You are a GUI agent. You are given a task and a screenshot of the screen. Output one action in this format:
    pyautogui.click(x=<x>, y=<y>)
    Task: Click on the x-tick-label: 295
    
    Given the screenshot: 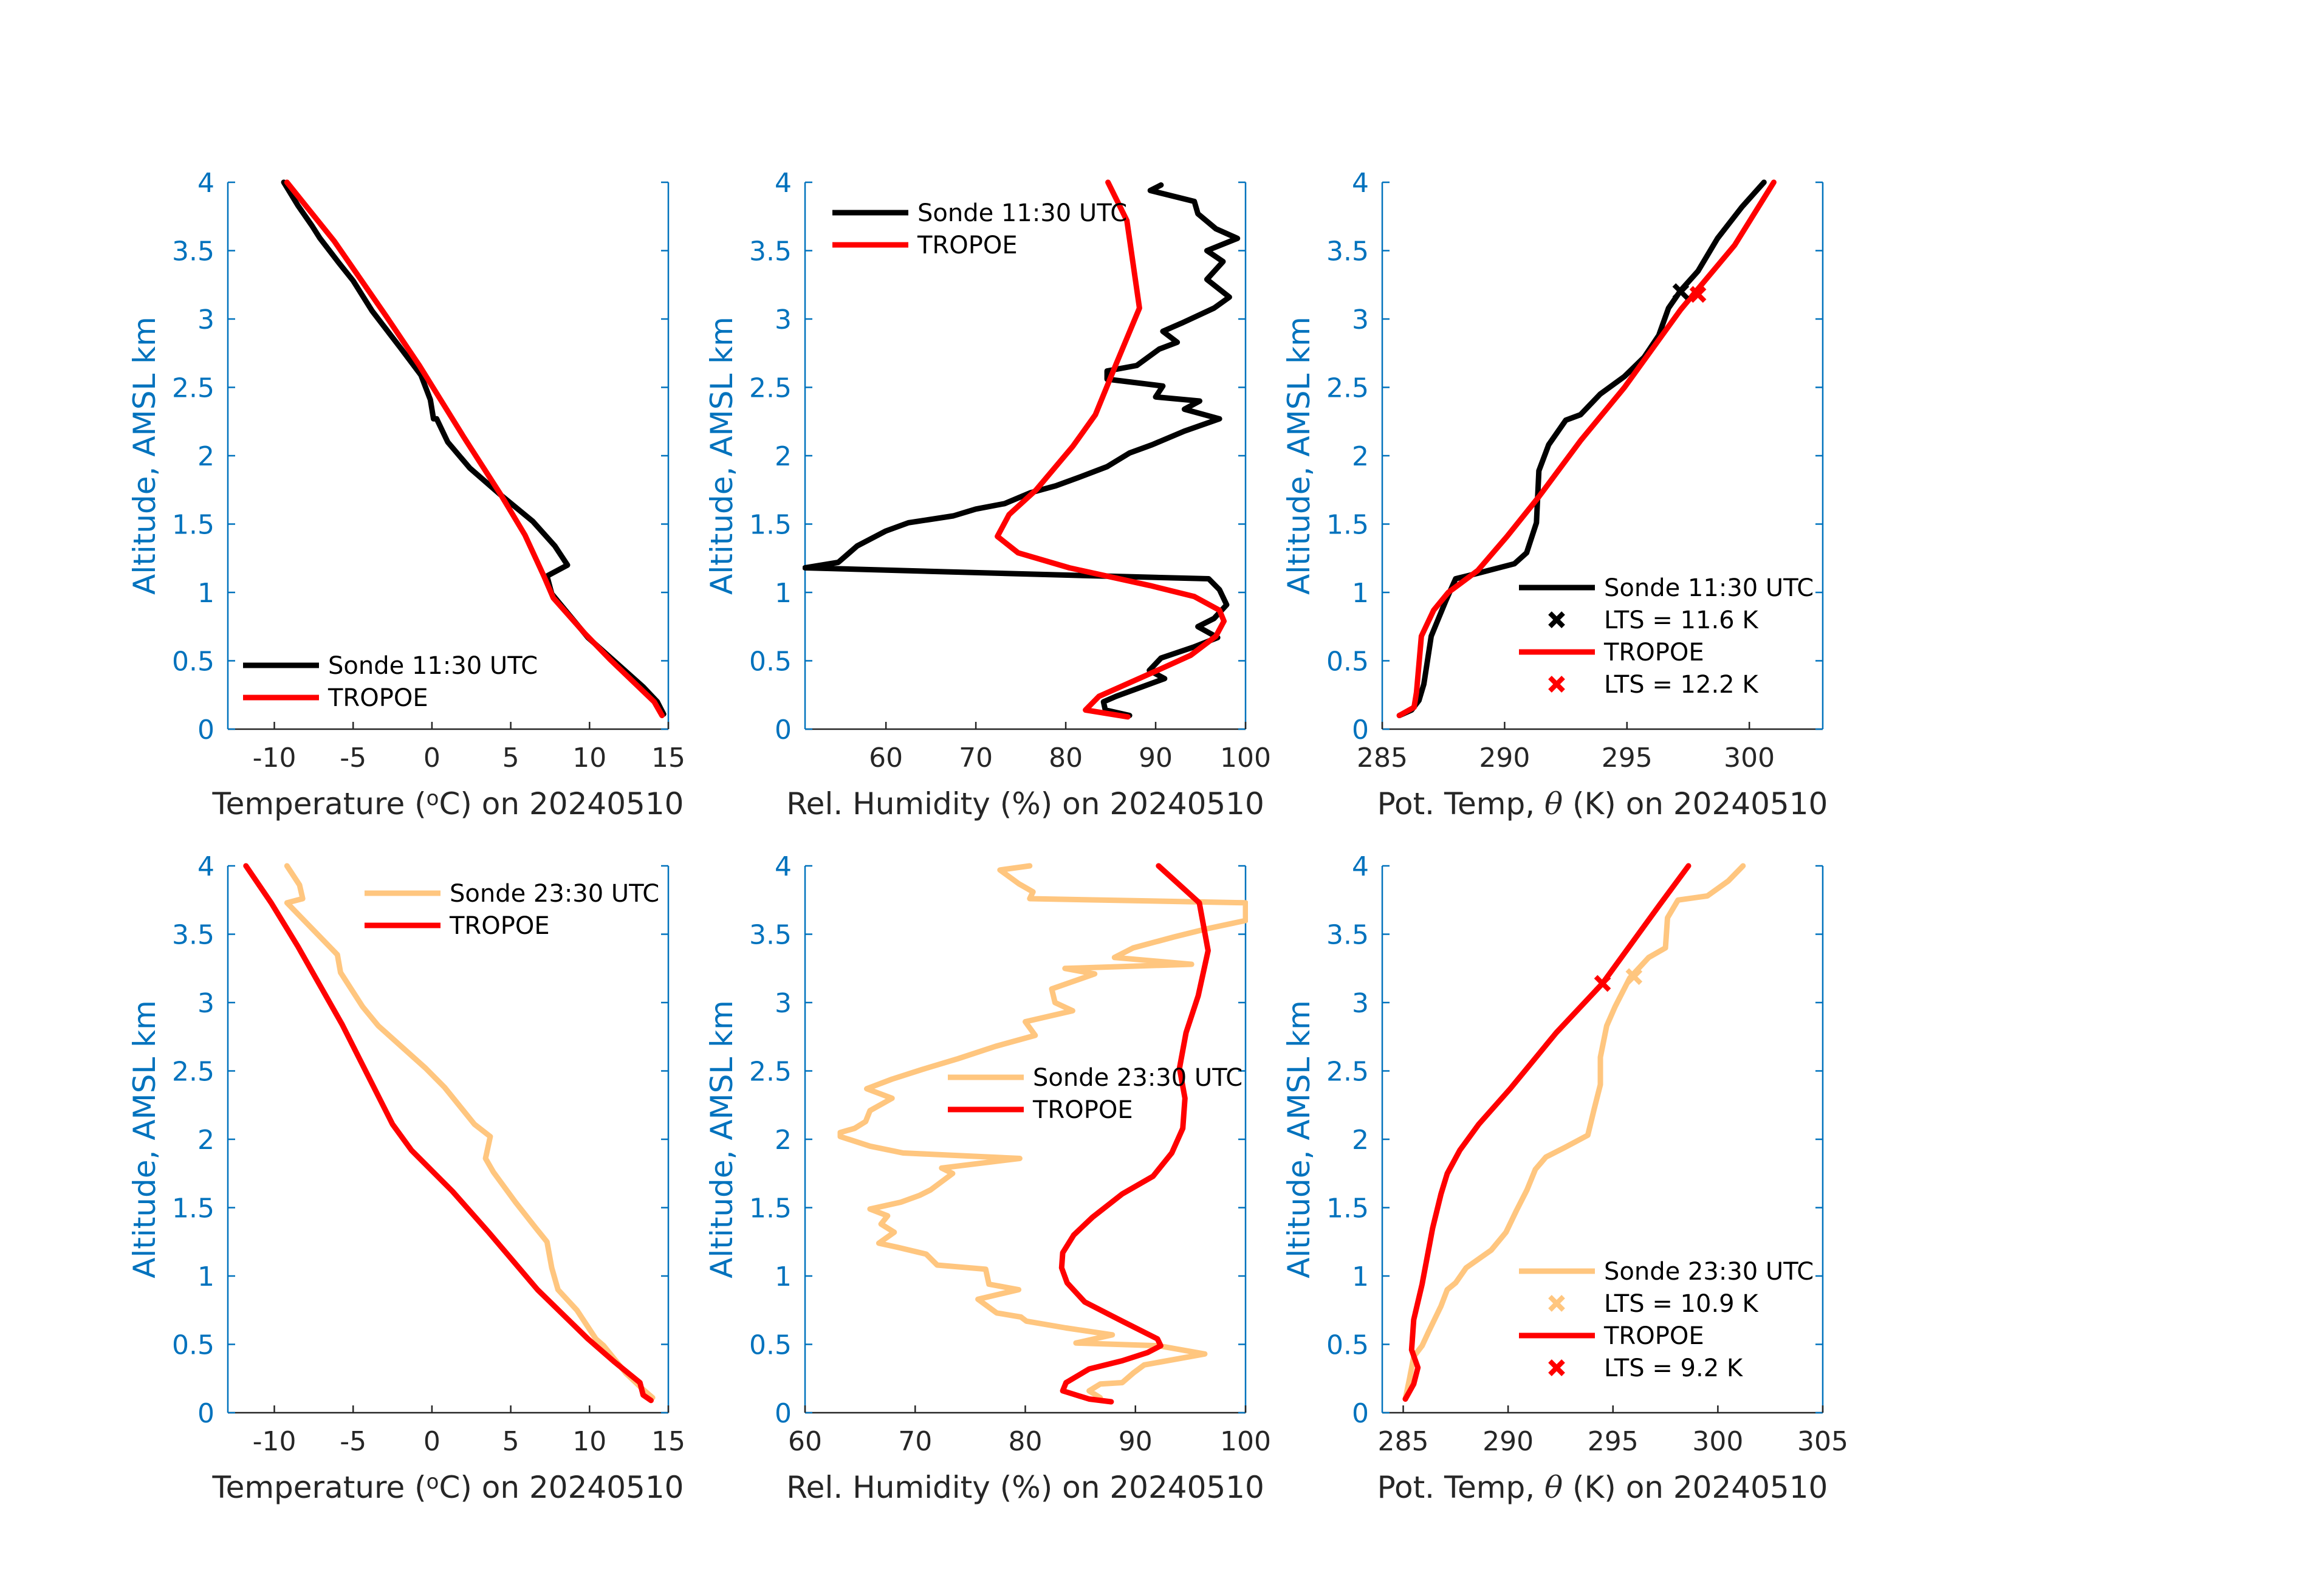 What is the action you would take?
    pyautogui.click(x=1628, y=758)
    